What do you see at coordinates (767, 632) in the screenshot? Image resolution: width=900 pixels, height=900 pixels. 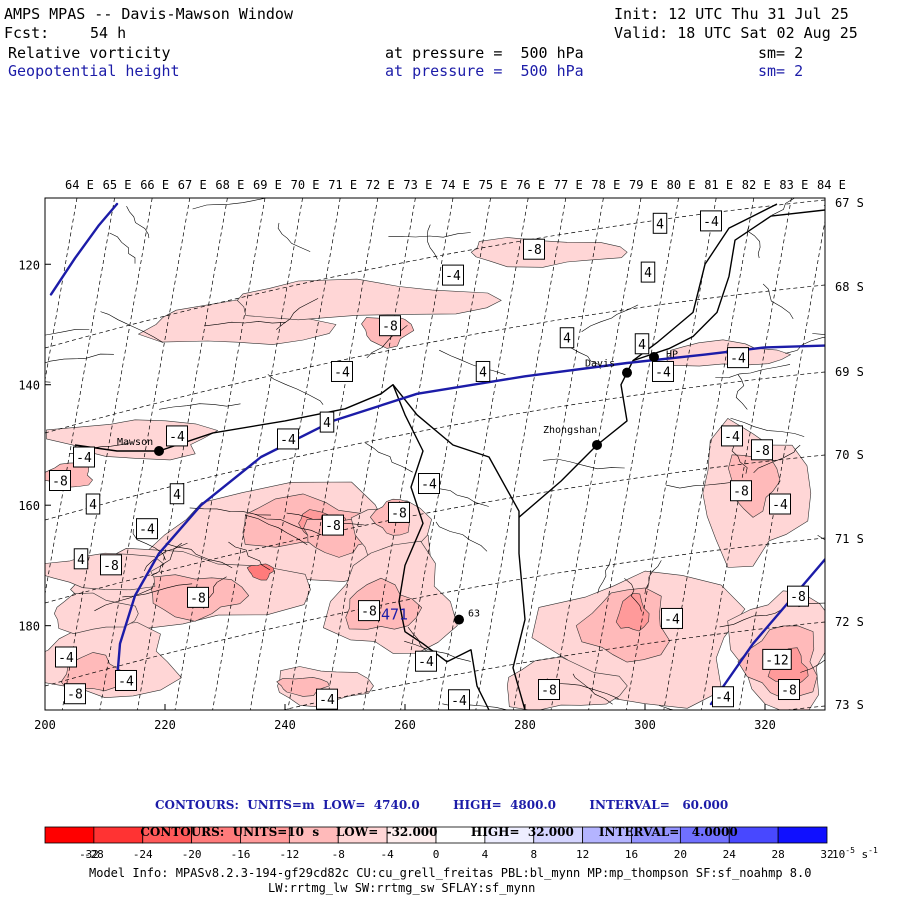 I see `geopotential-contour-line` at bounding box center [767, 632].